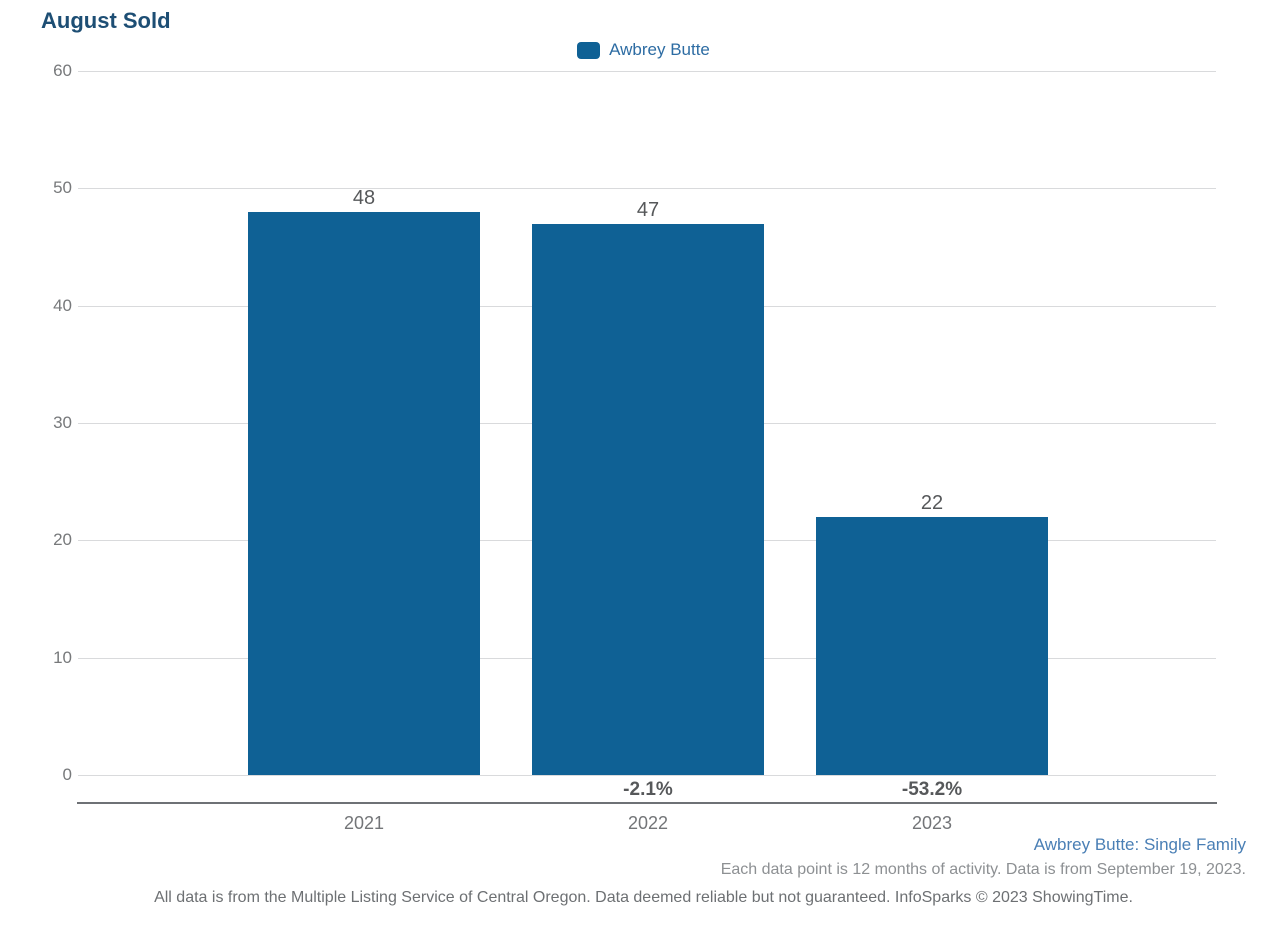 The height and width of the screenshot is (937, 1287). Describe the element at coordinates (659, 49) in the screenshot. I see `legend-label: Awbrey Butte` at that location.